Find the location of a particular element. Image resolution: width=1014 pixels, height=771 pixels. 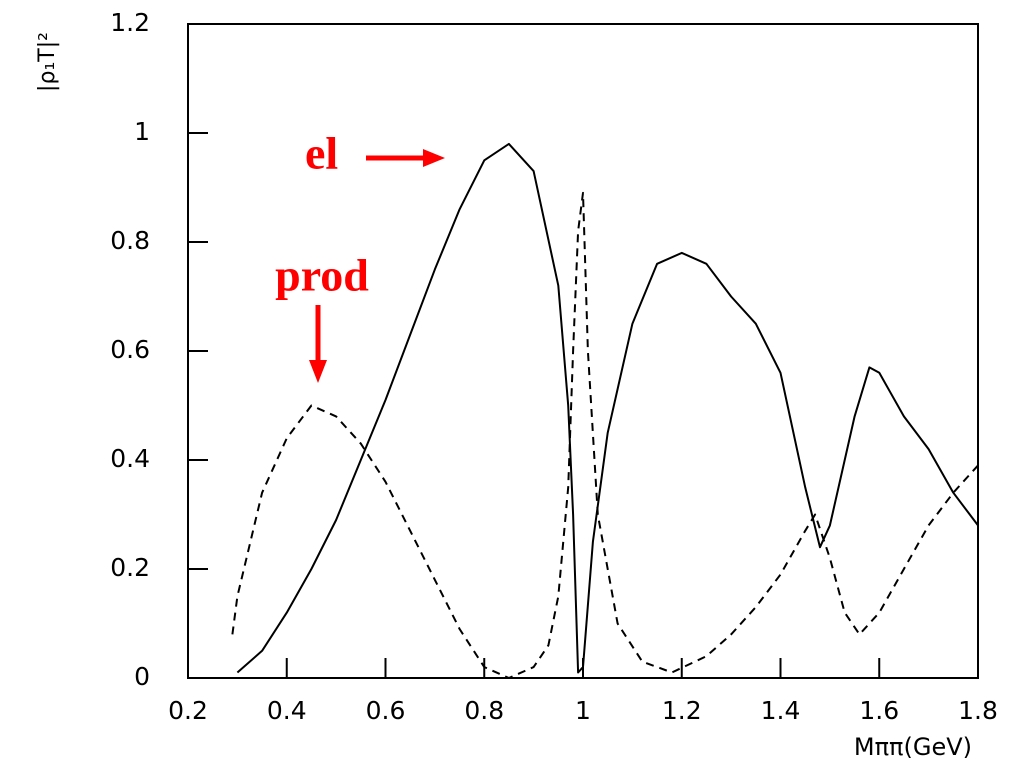

x-tick-label: 0.6 is located at coordinates (386, 710).